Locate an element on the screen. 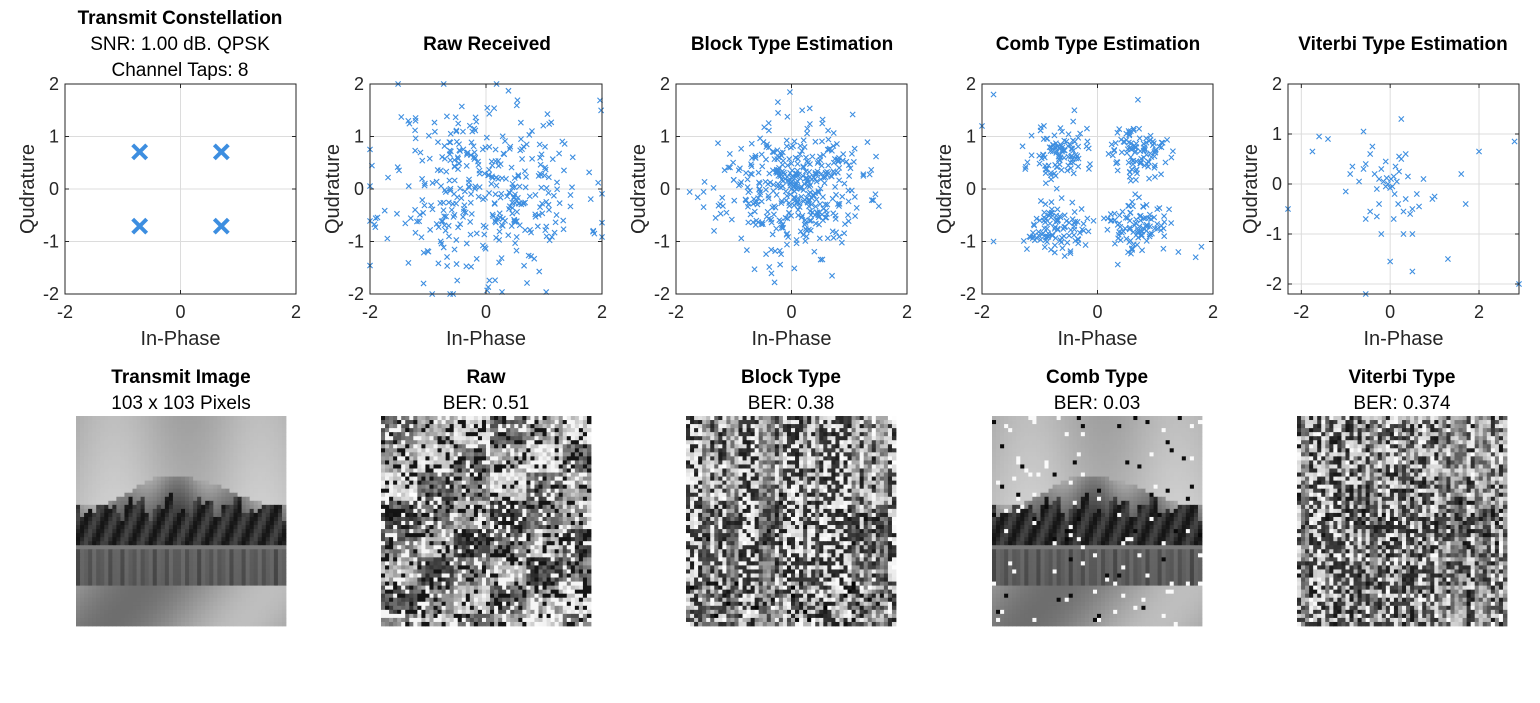 This screenshot has height=703, width=1540. x-tick-label: 0 is located at coordinates (791, 312).